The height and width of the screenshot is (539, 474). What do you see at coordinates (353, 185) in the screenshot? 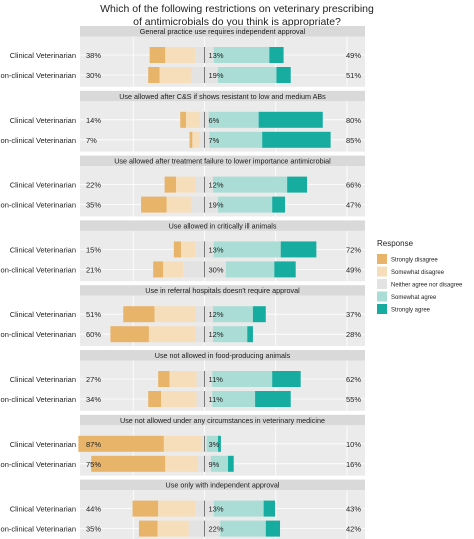
I see `right-percent-label: 66%` at bounding box center [353, 185].